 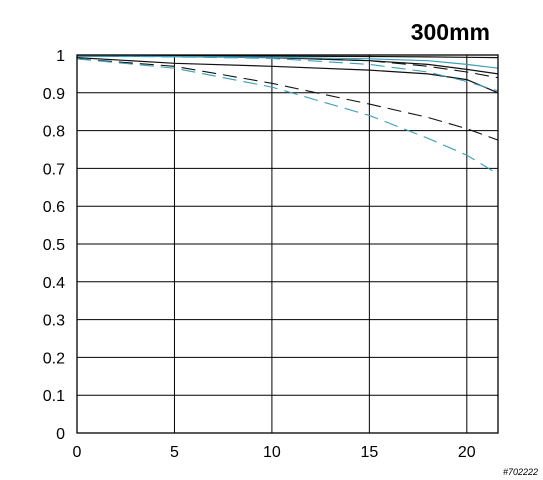 I want to click on y-tick-label: 0.8, so click(x=54, y=132).